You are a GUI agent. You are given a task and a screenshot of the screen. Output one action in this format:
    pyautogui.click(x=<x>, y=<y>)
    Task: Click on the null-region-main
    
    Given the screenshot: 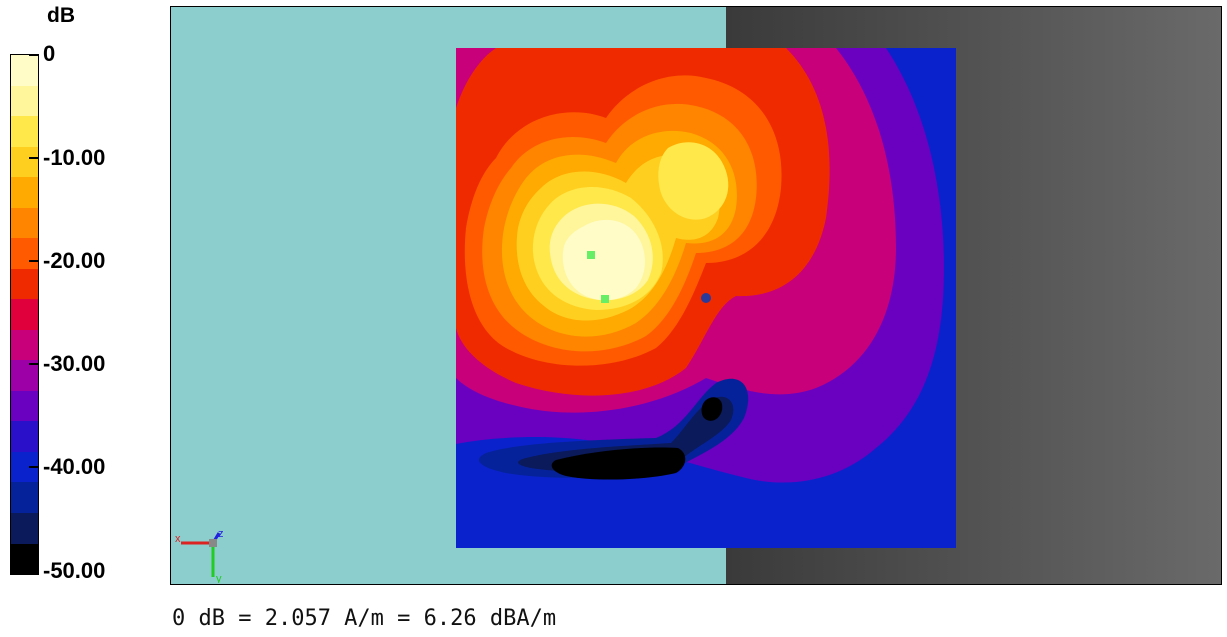 What is the action you would take?
    pyautogui.click(x=618, y=463)
    